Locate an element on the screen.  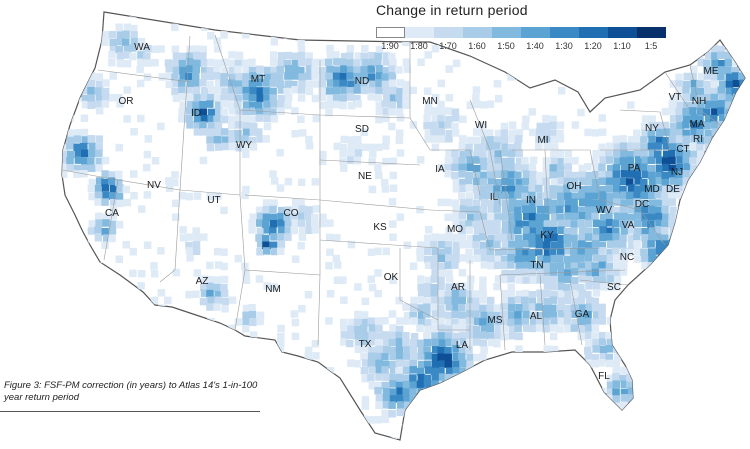
state-label-va: VA is located at coordinates (628, 225).